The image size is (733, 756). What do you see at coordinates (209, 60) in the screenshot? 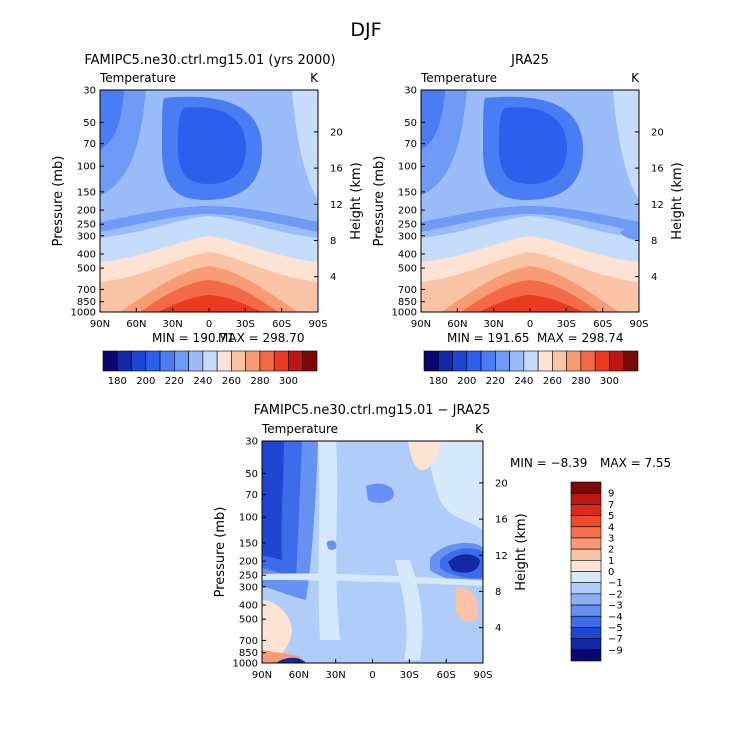
I see `model-title: FAMIPC5.ne30.ctrl.mg15.01 (yrs 2000)` at bounding box center [209, 60].